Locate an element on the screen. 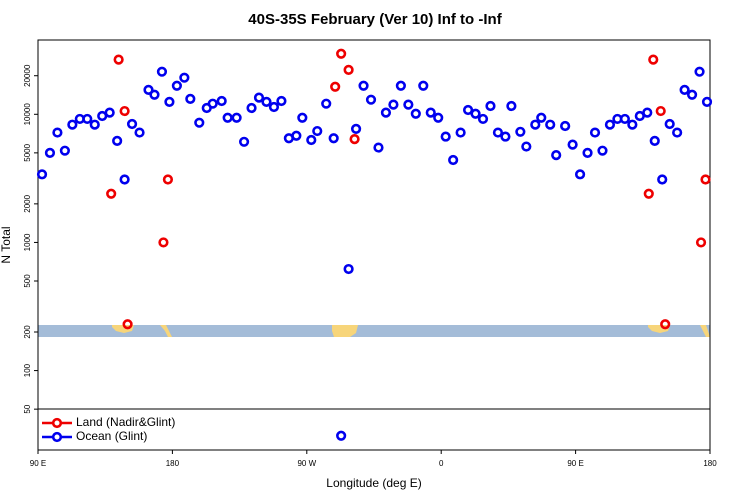 Image resolution: width=750 pixels, height=500 pixels. x-axis-label: Longitude (deg E) is located at coordinates (373, 483).